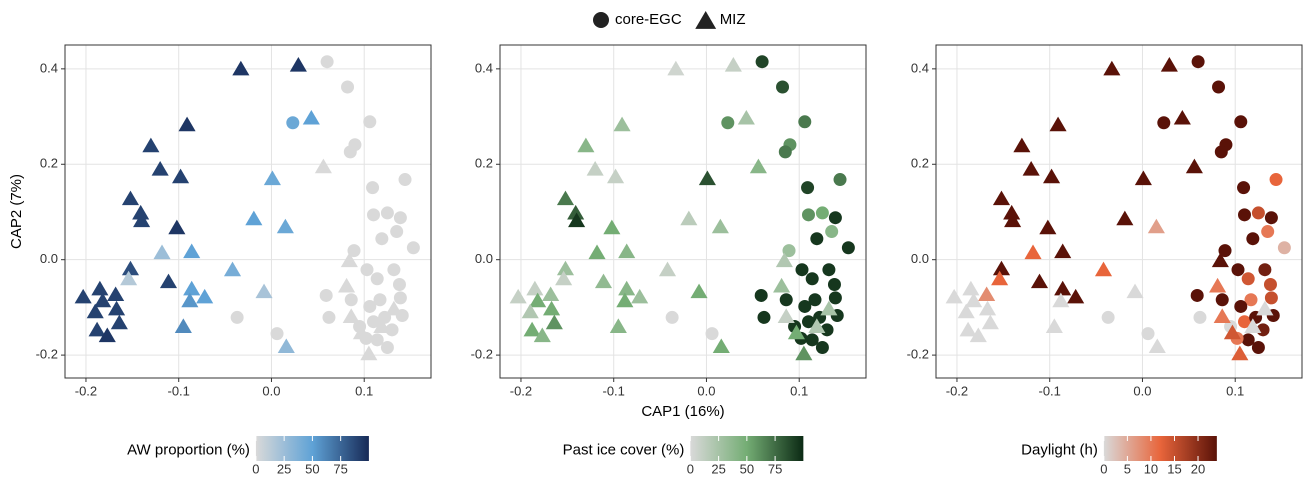 The height and width of the screenshot is (478, 1303). What do you see at coordinates (682, 411) in the screenshot?
I see `x-axis-title: CAP1 (16%)` at bounding box center [682, 411].